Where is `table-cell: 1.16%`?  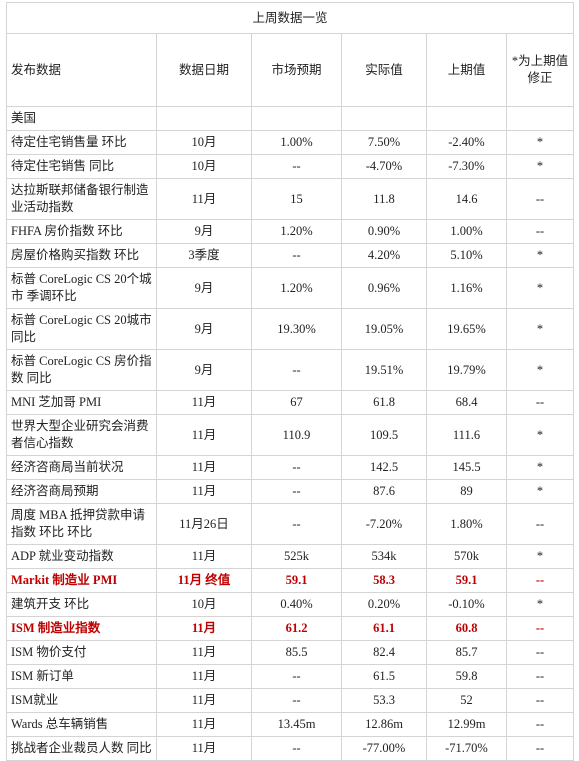 table-cell: 1.16% is located at coordinates (466, 288).